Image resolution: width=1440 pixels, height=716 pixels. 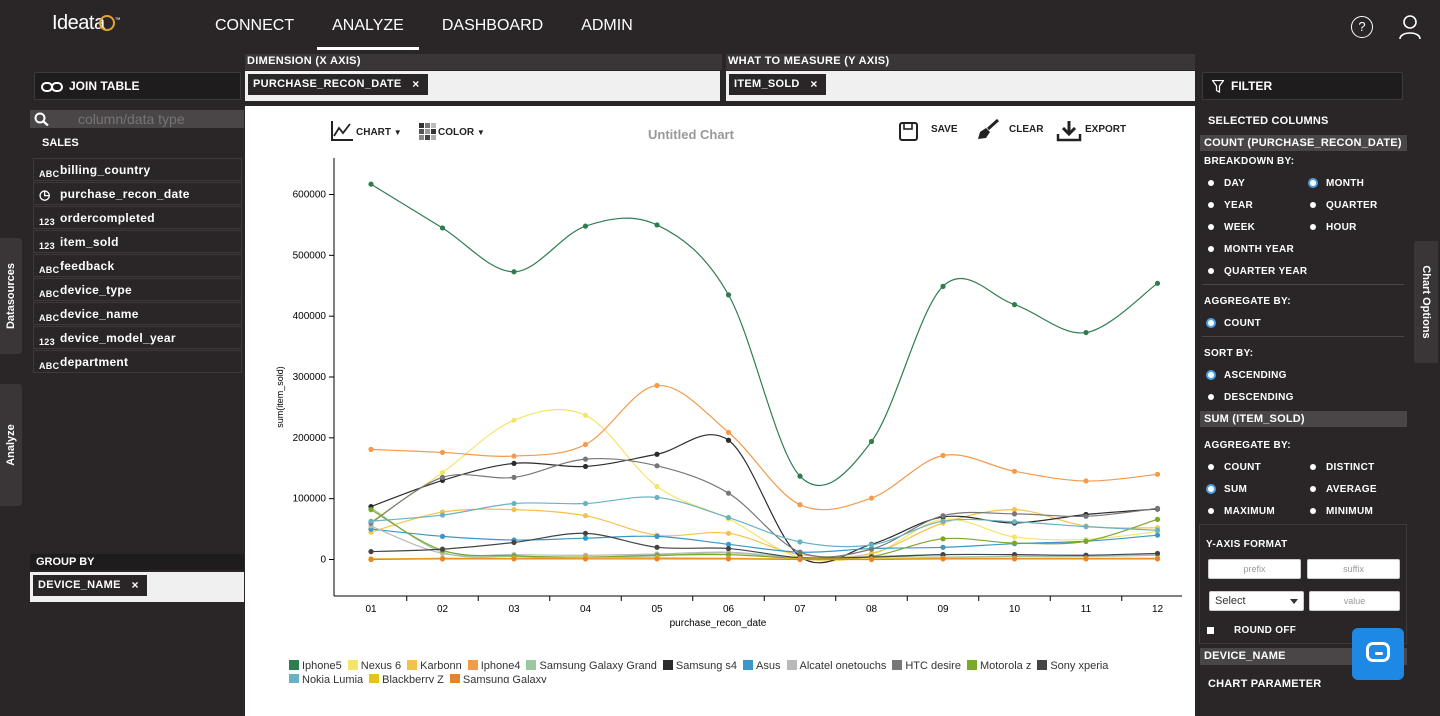 I want to click on group-by-chip: DEVICE_NAME ×, so click(x=90, y=585).